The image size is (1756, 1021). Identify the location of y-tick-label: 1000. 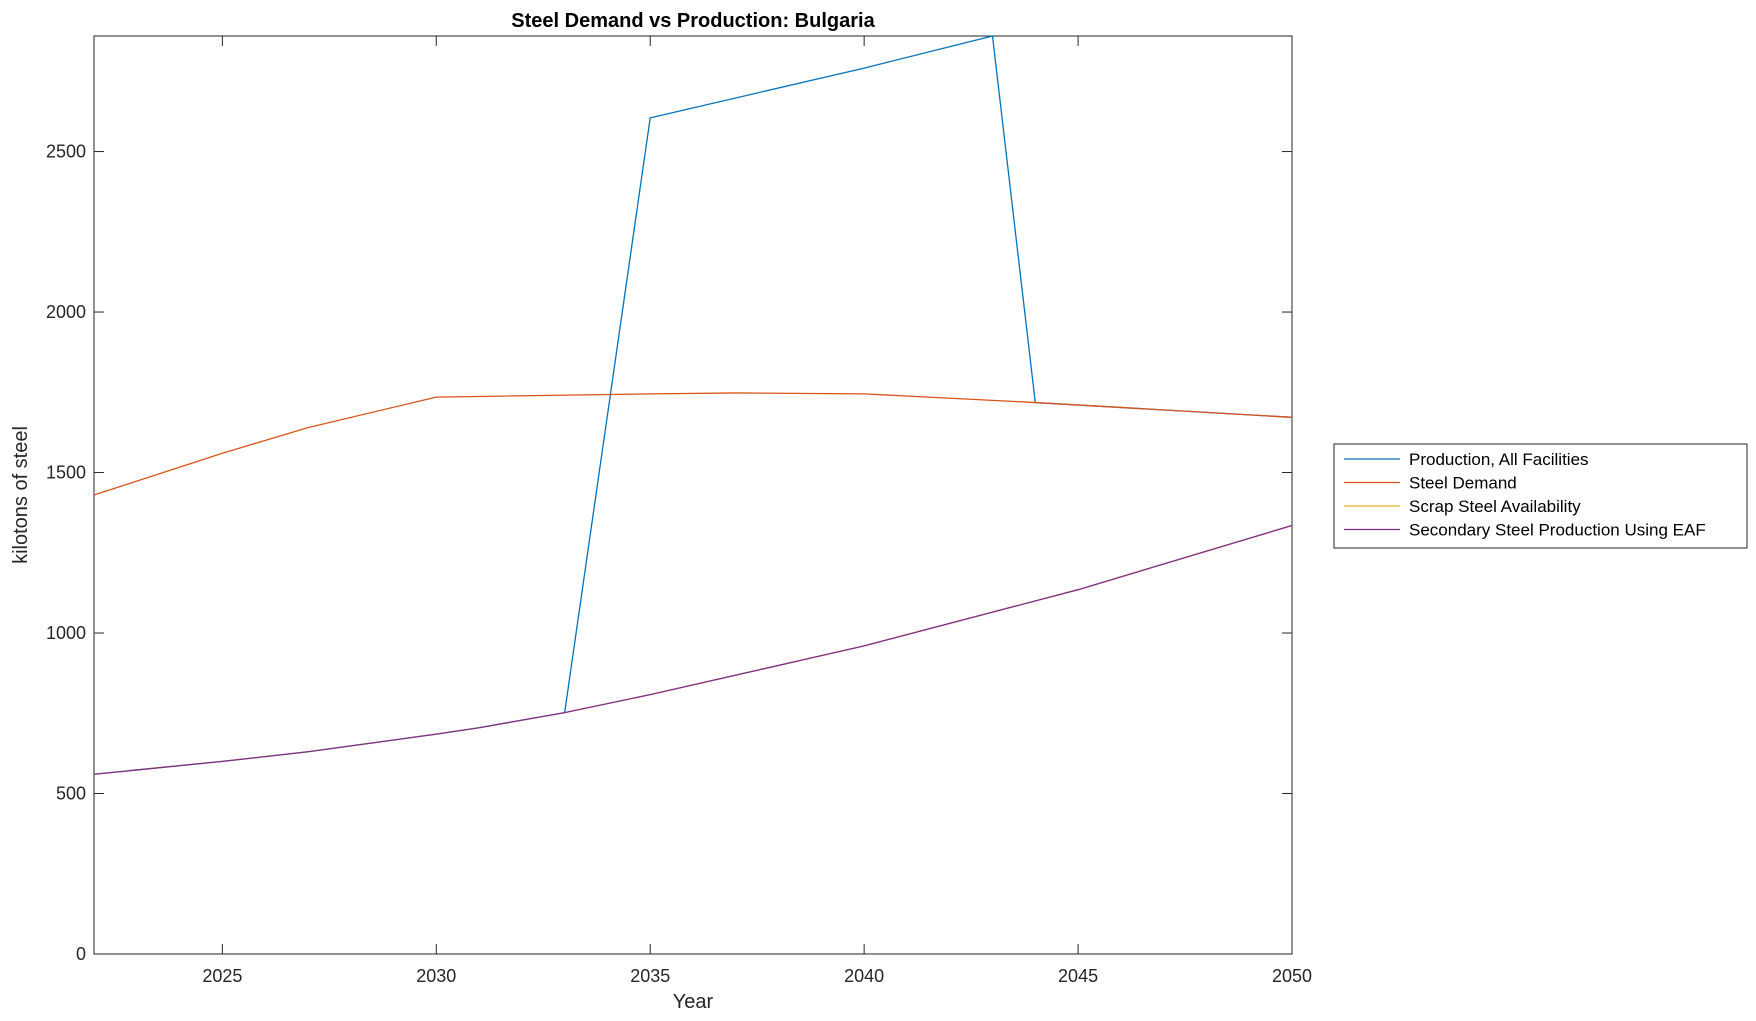
(66, 633).